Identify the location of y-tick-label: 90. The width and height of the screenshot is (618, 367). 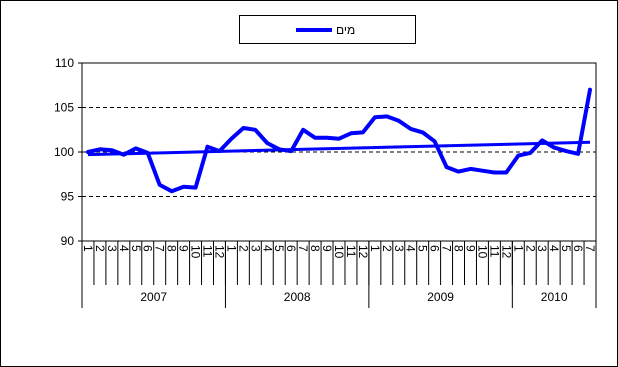
(68, 241).